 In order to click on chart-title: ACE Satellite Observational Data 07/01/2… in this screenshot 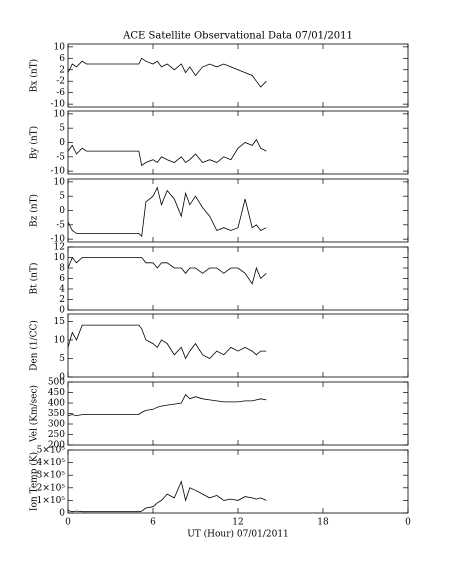, I will do `click(237, 36)`.